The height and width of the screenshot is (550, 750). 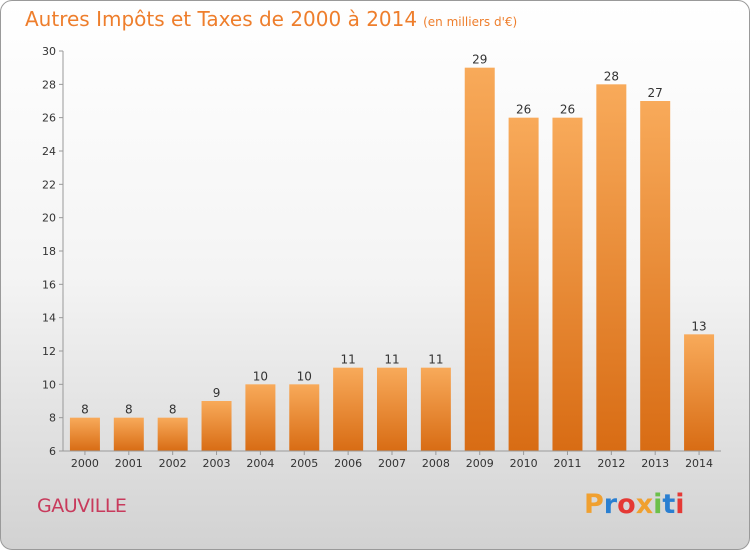 I want to click on bar-2012, so click(x=611, y=267).